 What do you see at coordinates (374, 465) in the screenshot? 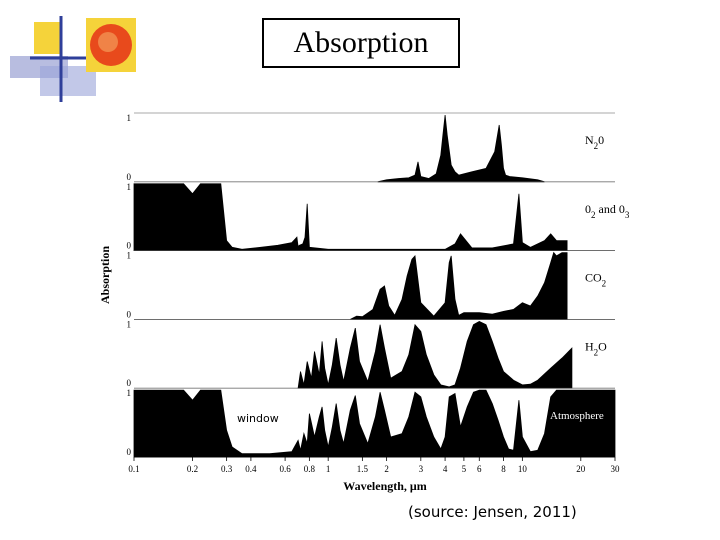
I see `x-axis: 0.1 0.2 0.3 0.4 0.6 0.8 1 1.5 2 3 4 5 6 8 10 20 30` at bounding box center [374, 465].